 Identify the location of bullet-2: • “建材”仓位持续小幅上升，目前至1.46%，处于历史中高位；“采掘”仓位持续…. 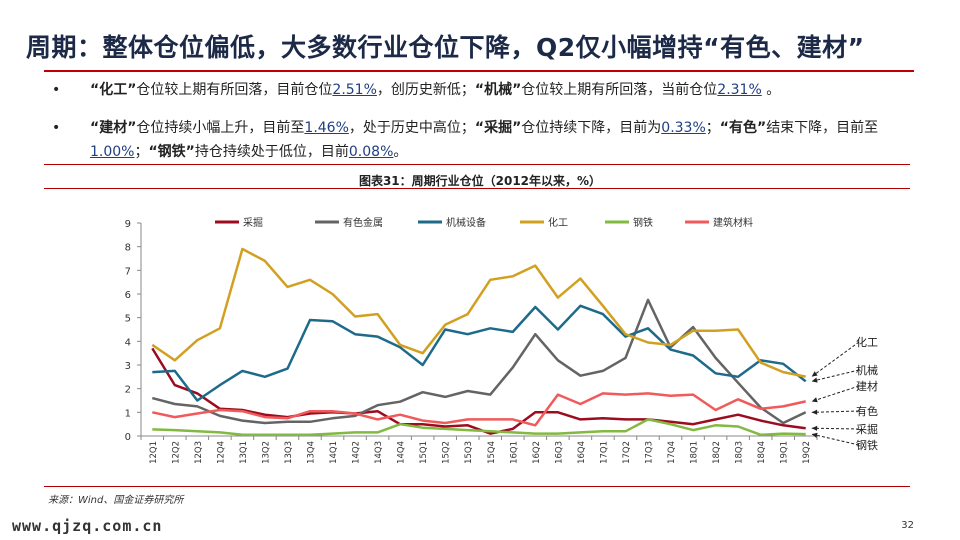
(482, 140).